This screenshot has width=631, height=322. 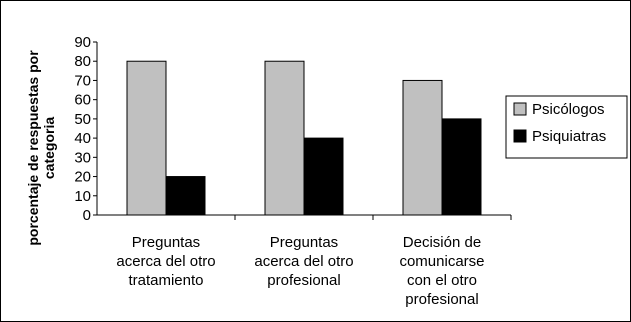 What do you see at coordinates (82, 100) in the screenshot?
I see `y-tick-label: 60` at bounding box center [82, 100].